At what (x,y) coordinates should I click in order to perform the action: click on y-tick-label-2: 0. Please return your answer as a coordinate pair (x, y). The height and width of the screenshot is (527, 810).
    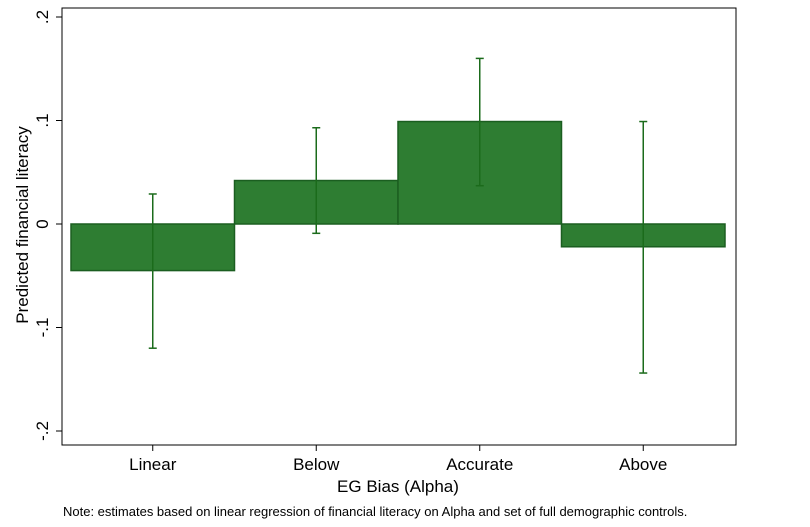
    Looking at the image, I should click on (42, 223).